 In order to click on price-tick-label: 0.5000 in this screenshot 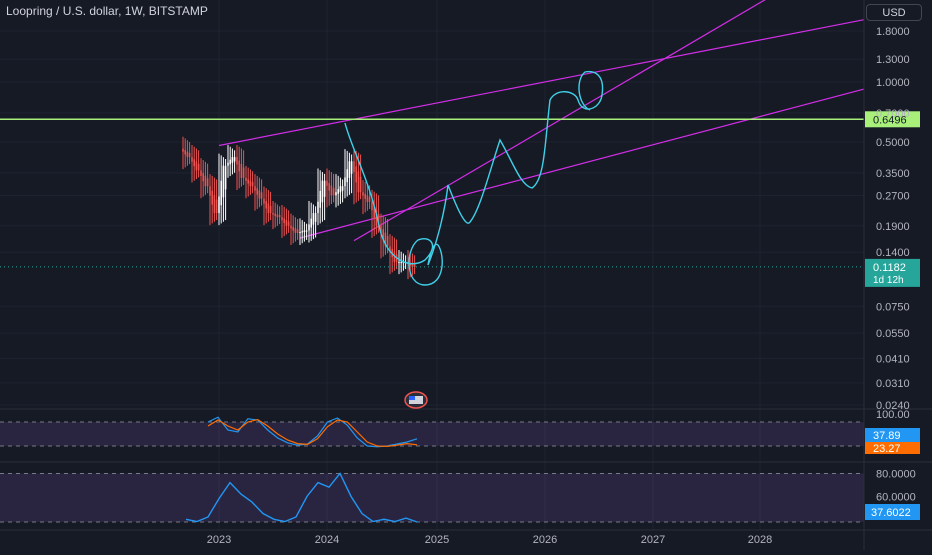, I will do `click(893, 143)`.